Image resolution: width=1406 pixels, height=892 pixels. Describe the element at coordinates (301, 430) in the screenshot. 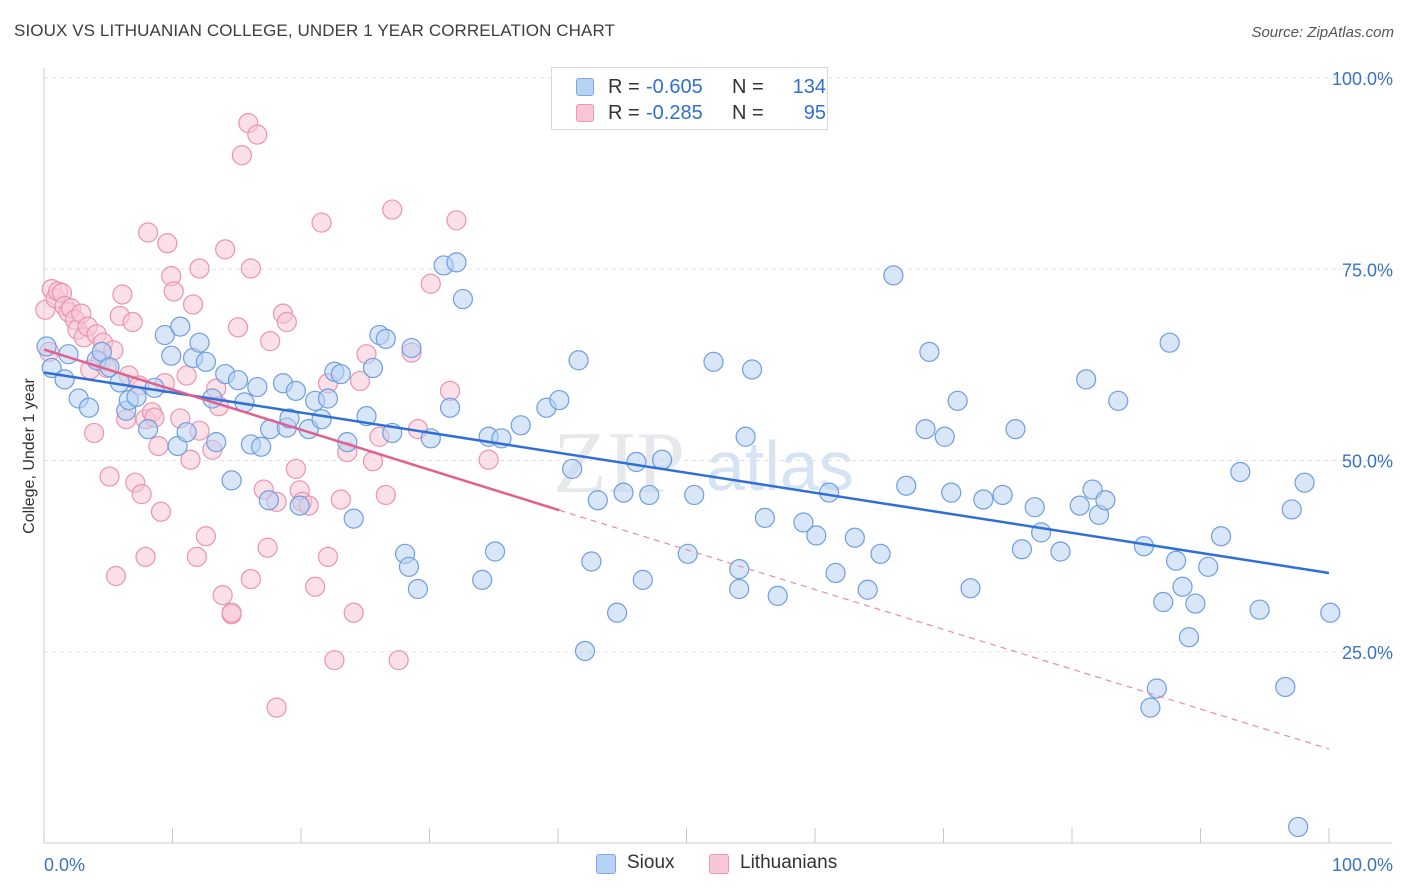

I see `lithuanians-trend-line` at that location.